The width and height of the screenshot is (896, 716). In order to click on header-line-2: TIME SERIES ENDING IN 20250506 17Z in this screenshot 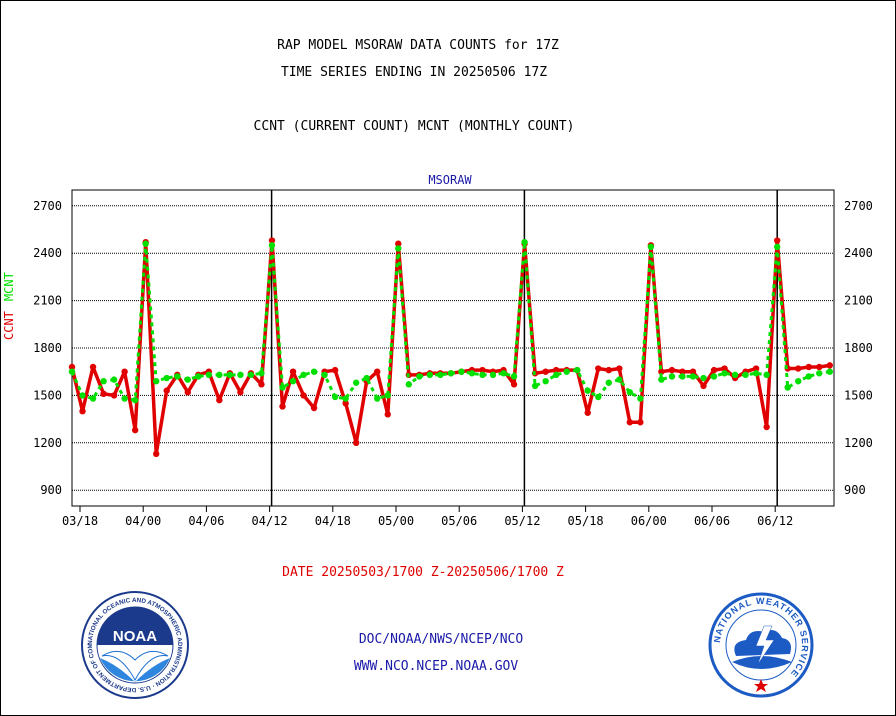, I will do `click(414, 72)`.